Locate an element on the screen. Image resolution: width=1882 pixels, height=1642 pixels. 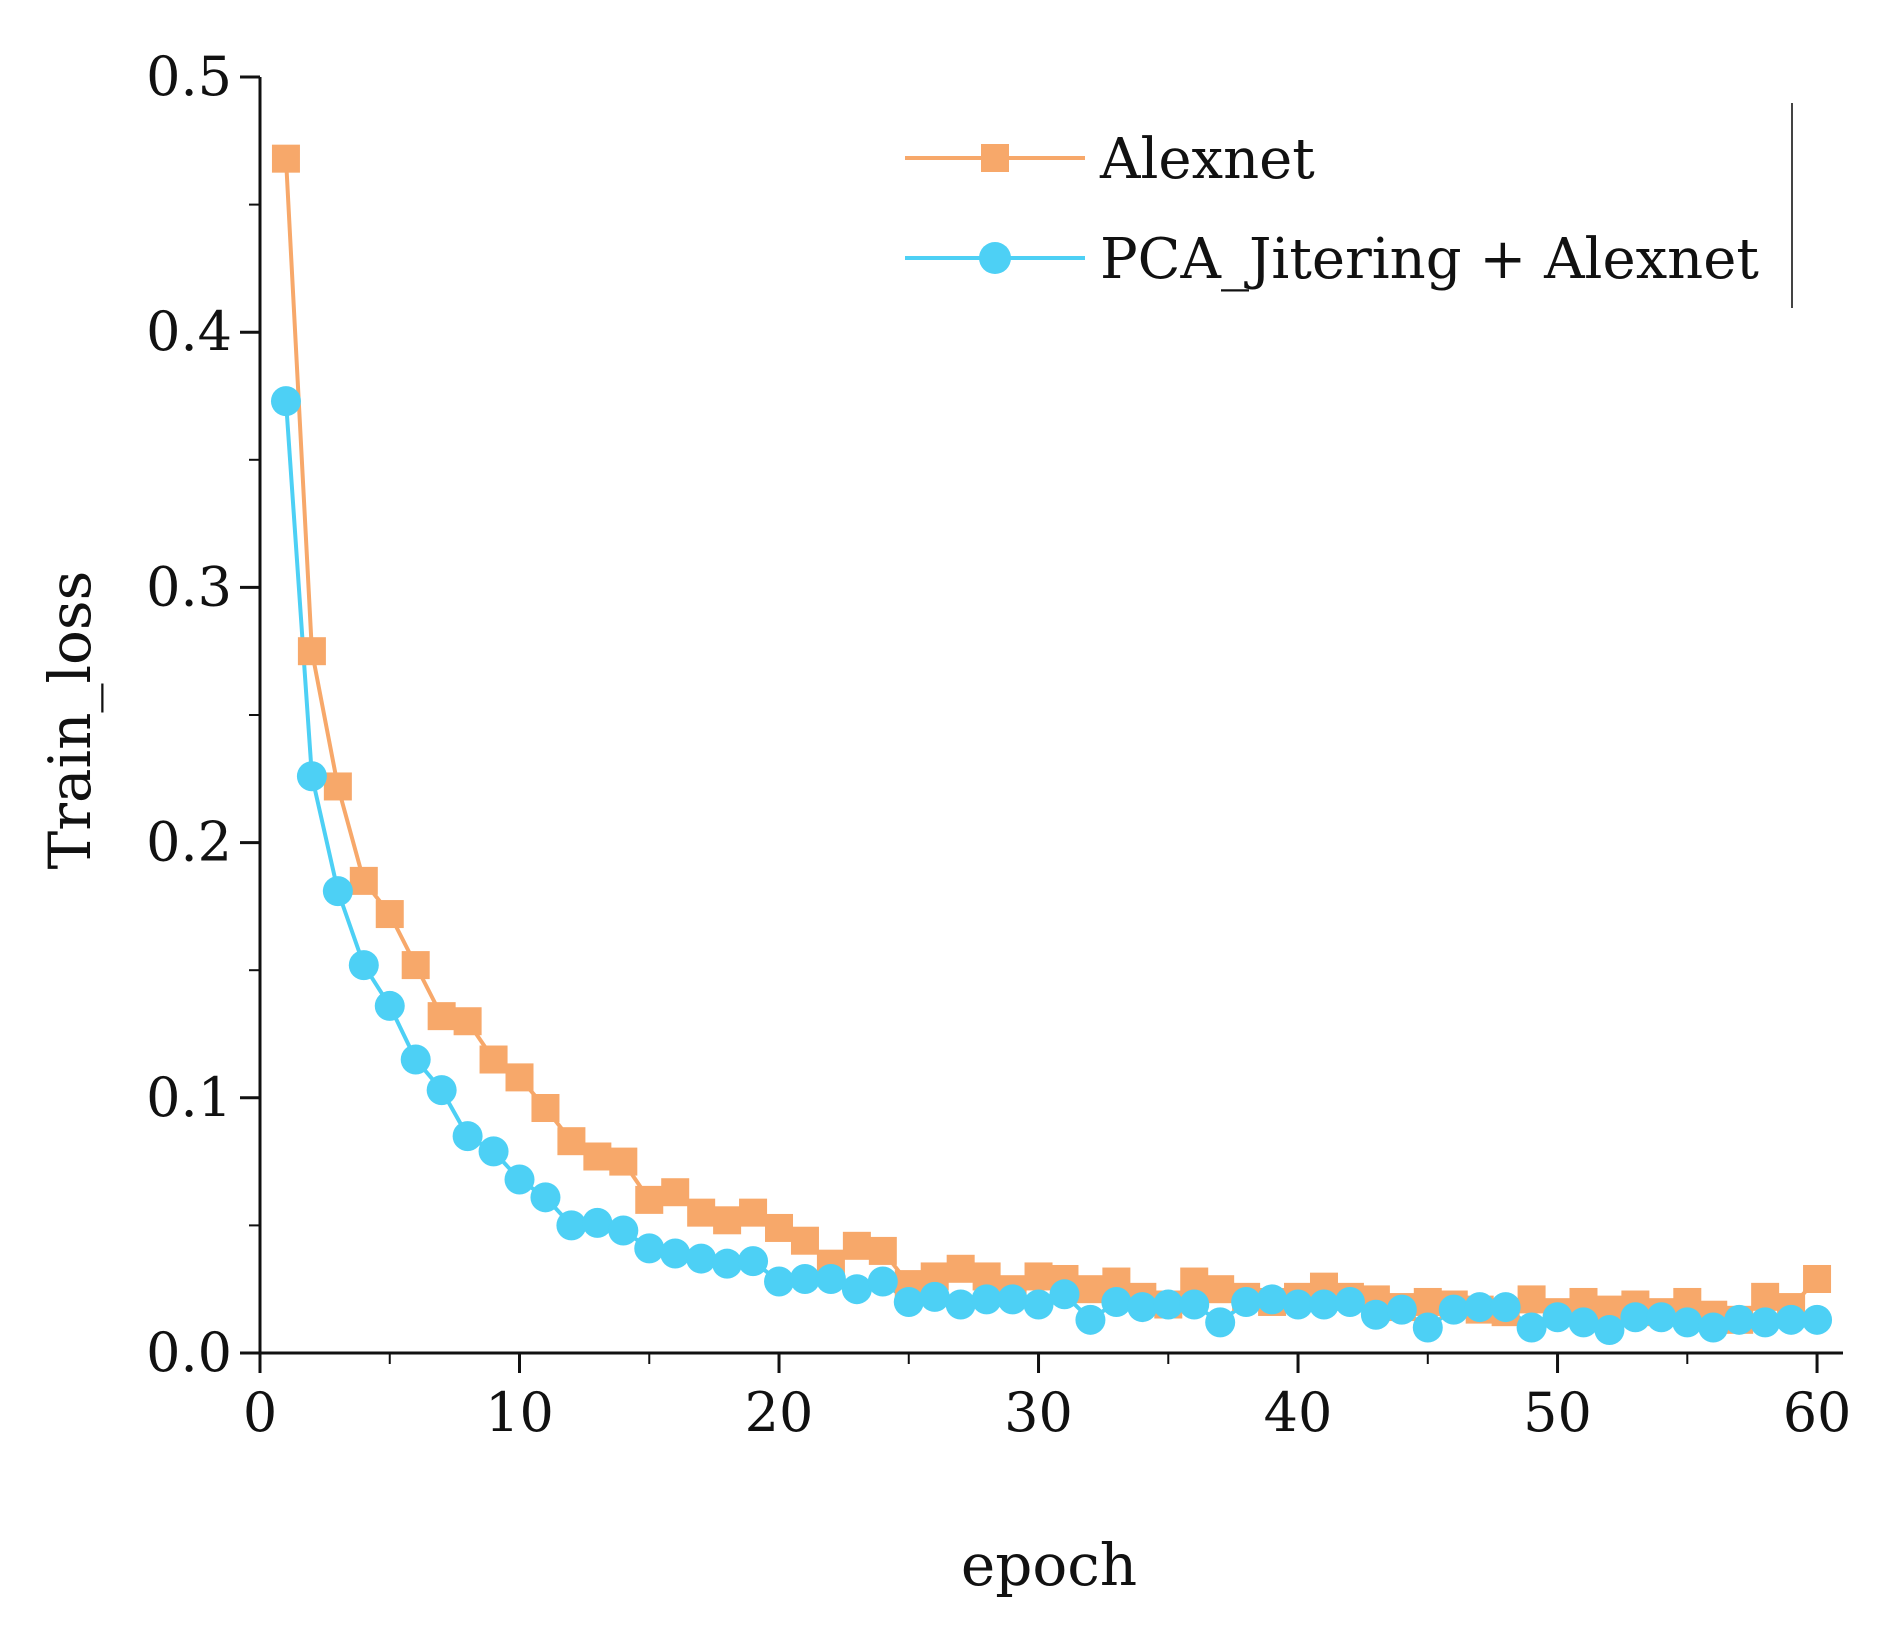
y-axis-title: Train_loss is located at coordinates (70, 720).